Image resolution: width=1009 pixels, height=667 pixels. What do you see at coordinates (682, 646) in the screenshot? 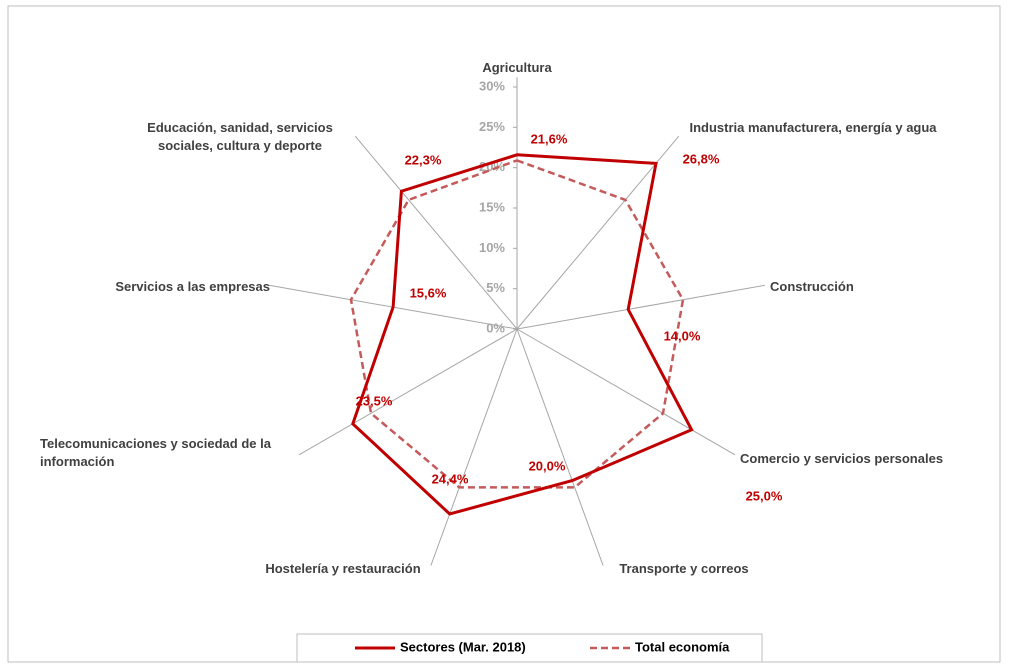
I see `legend-label: Total economía` at bounding box center [682, 646].